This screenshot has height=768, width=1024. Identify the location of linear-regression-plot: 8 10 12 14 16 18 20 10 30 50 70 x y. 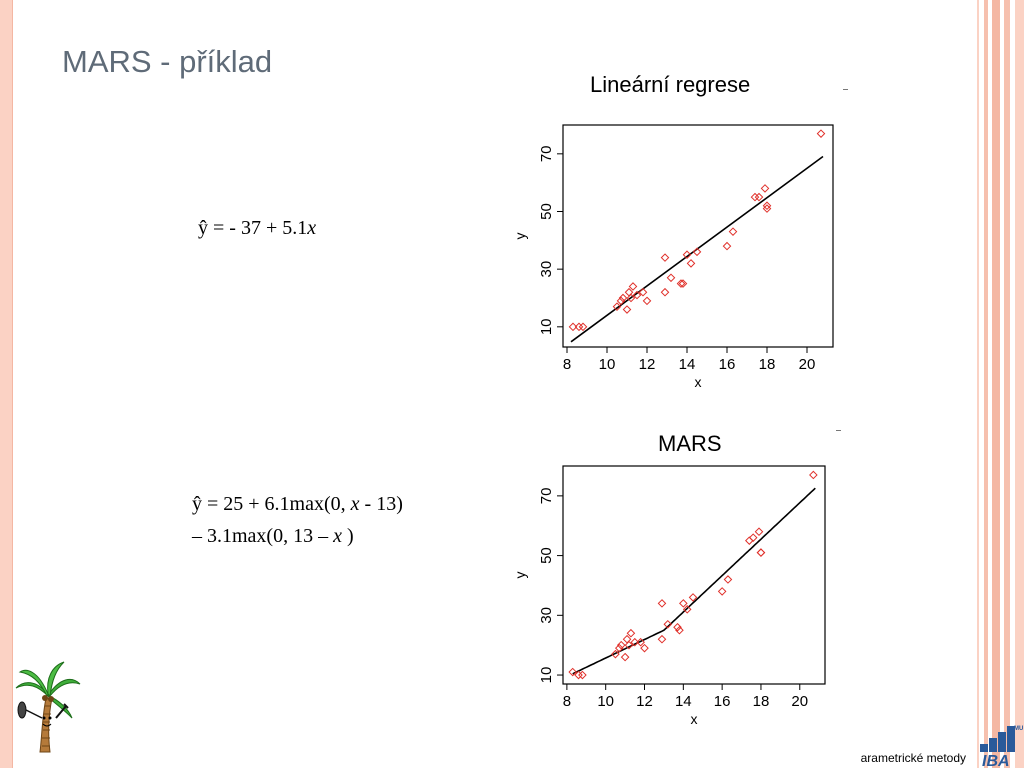
(673, 257).